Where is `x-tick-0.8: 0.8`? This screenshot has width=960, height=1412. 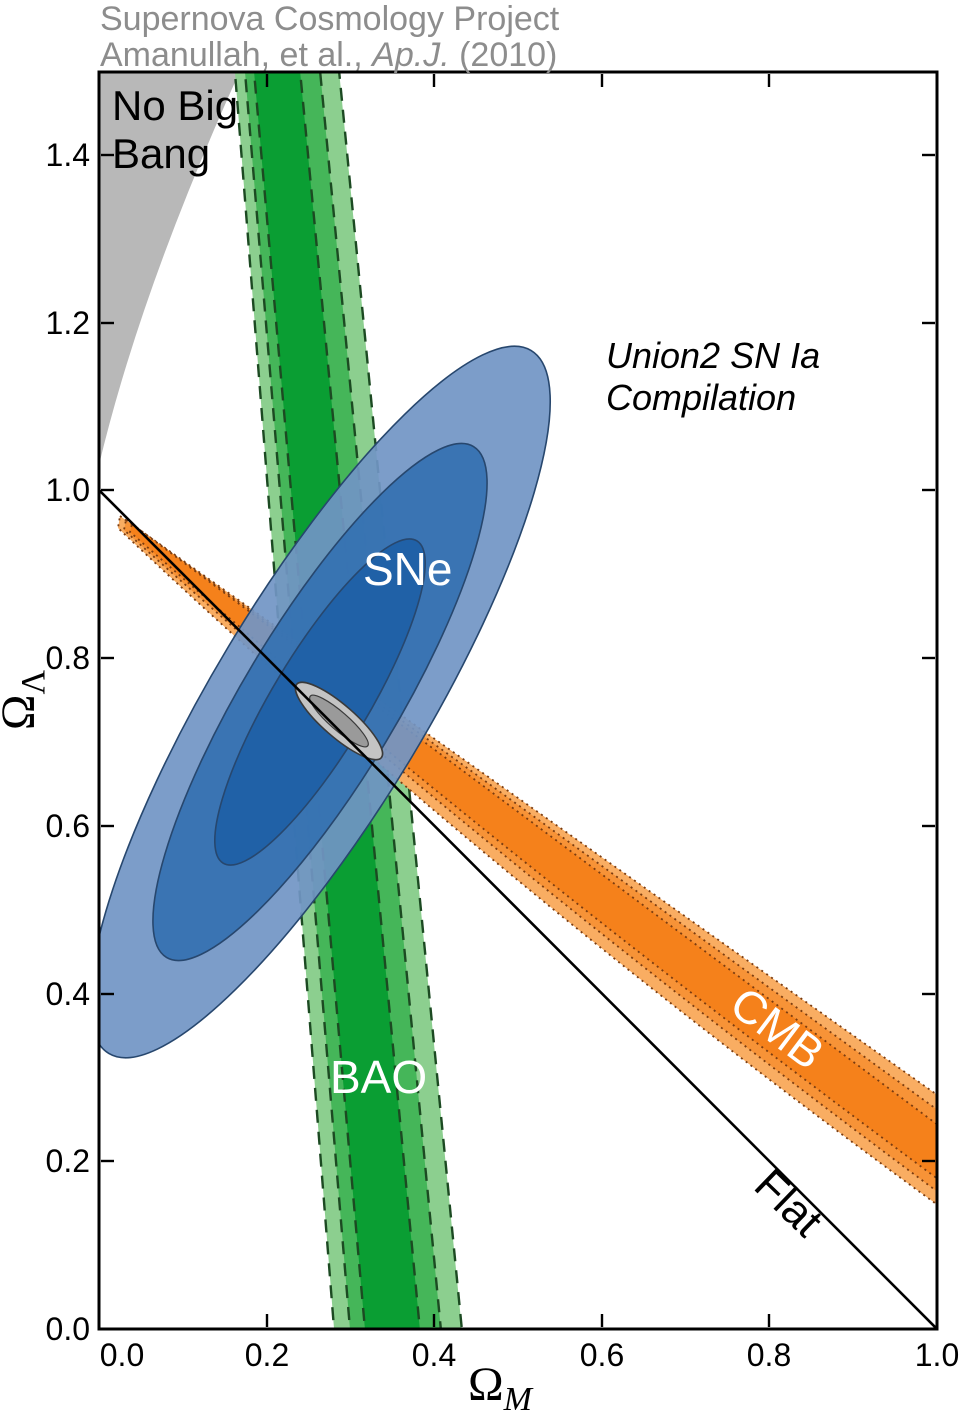
x-tick-0.8: 0.8 is located at coordinates (769, 1355).